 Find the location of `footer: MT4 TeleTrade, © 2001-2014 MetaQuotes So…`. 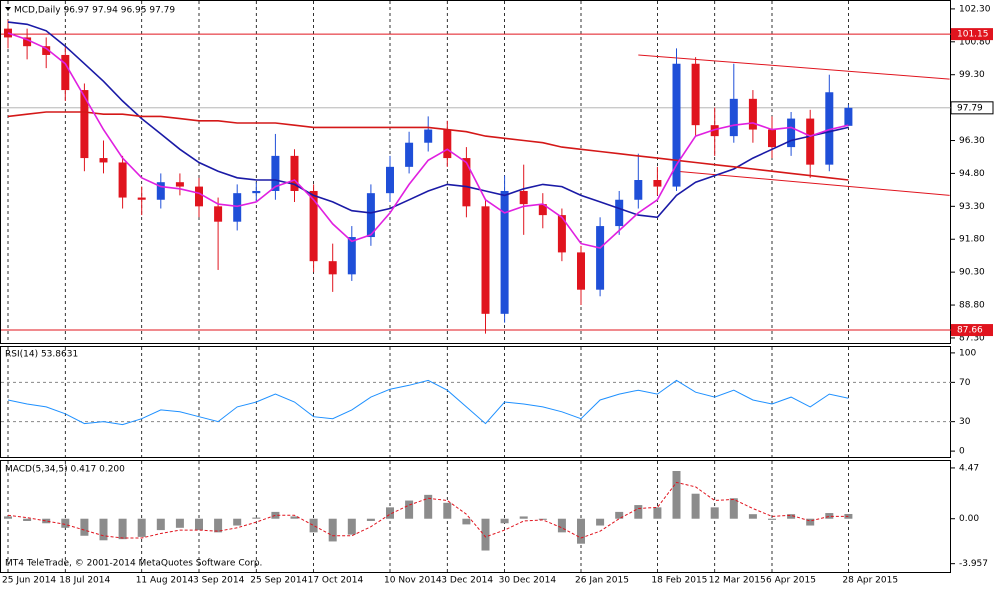

footer: MT4 TeleTrade, © 2001-2014 MetaQuotes So… is located at coordinates (133, 564).